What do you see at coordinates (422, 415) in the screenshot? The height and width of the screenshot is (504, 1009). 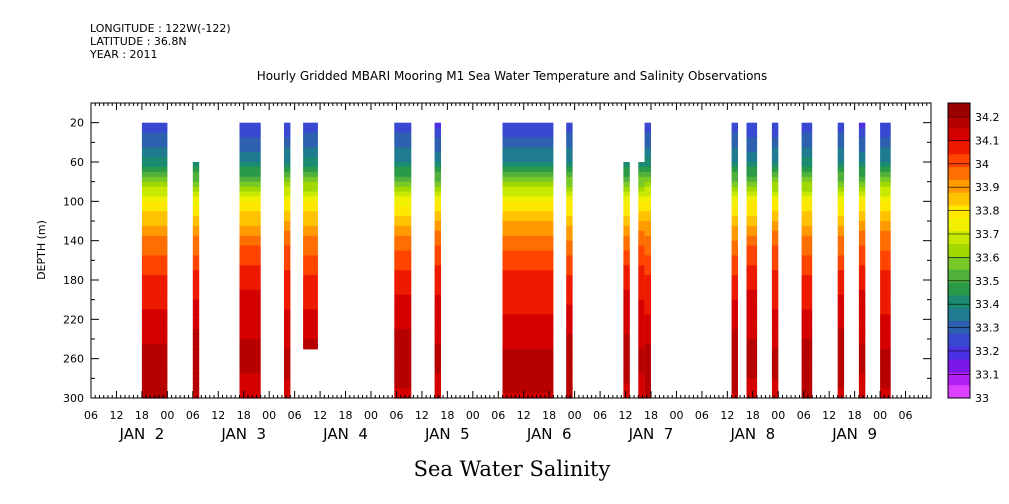 I see `x-tick-label: 12` at bounding box center [422, 415].